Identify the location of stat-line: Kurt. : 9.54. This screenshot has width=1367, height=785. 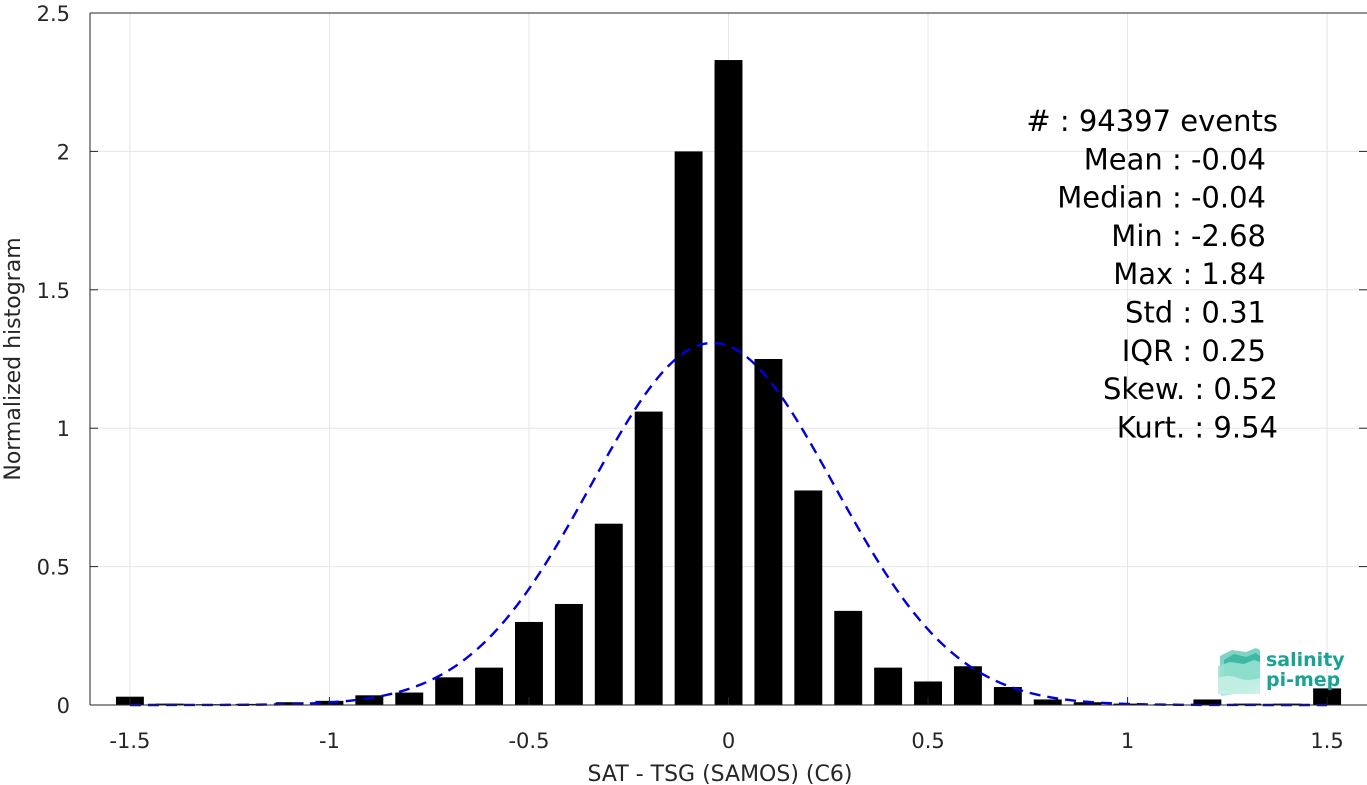
(1197, 427).